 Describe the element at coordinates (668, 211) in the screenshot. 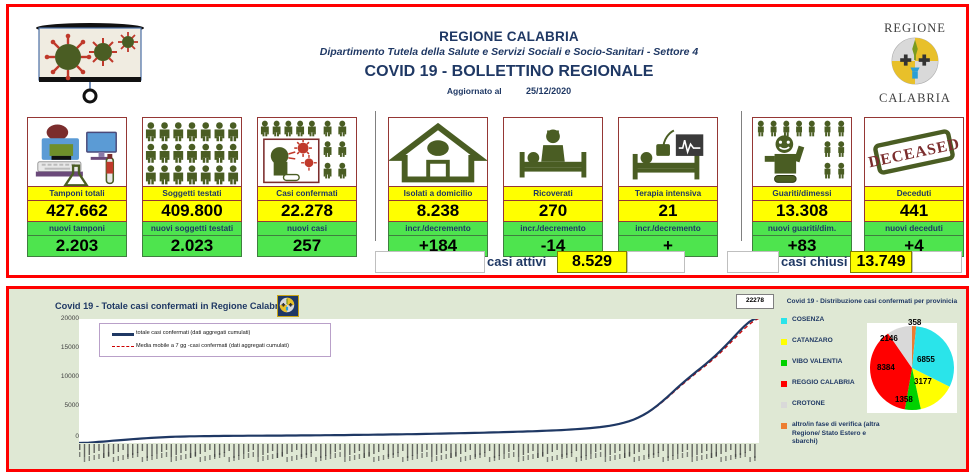

I see `card-value: 21` at that location.